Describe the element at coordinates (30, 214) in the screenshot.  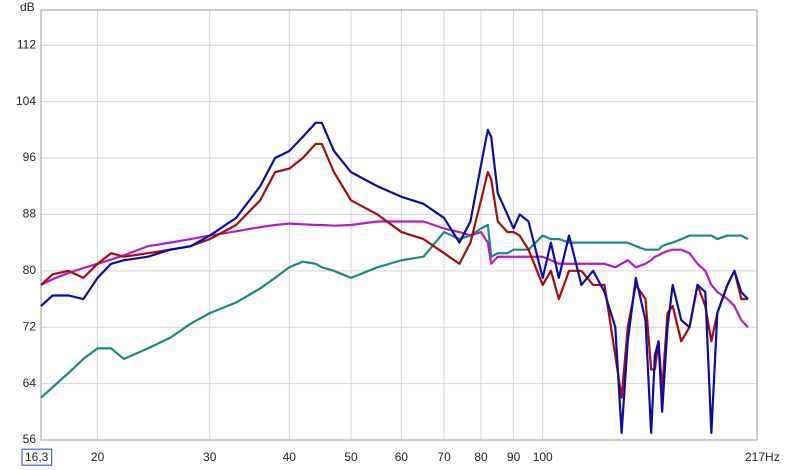
I see `y-tick-label: 88` at that location.